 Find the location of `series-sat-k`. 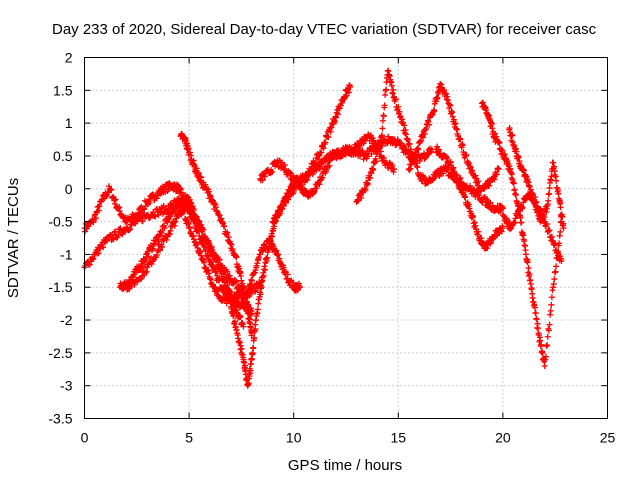

series-sat-k is located at coordinates (469, 197).